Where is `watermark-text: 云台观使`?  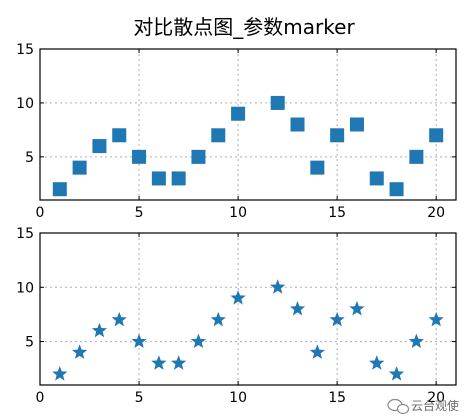
watermark-text: 云台观使 is located at coordinates (435, 405).